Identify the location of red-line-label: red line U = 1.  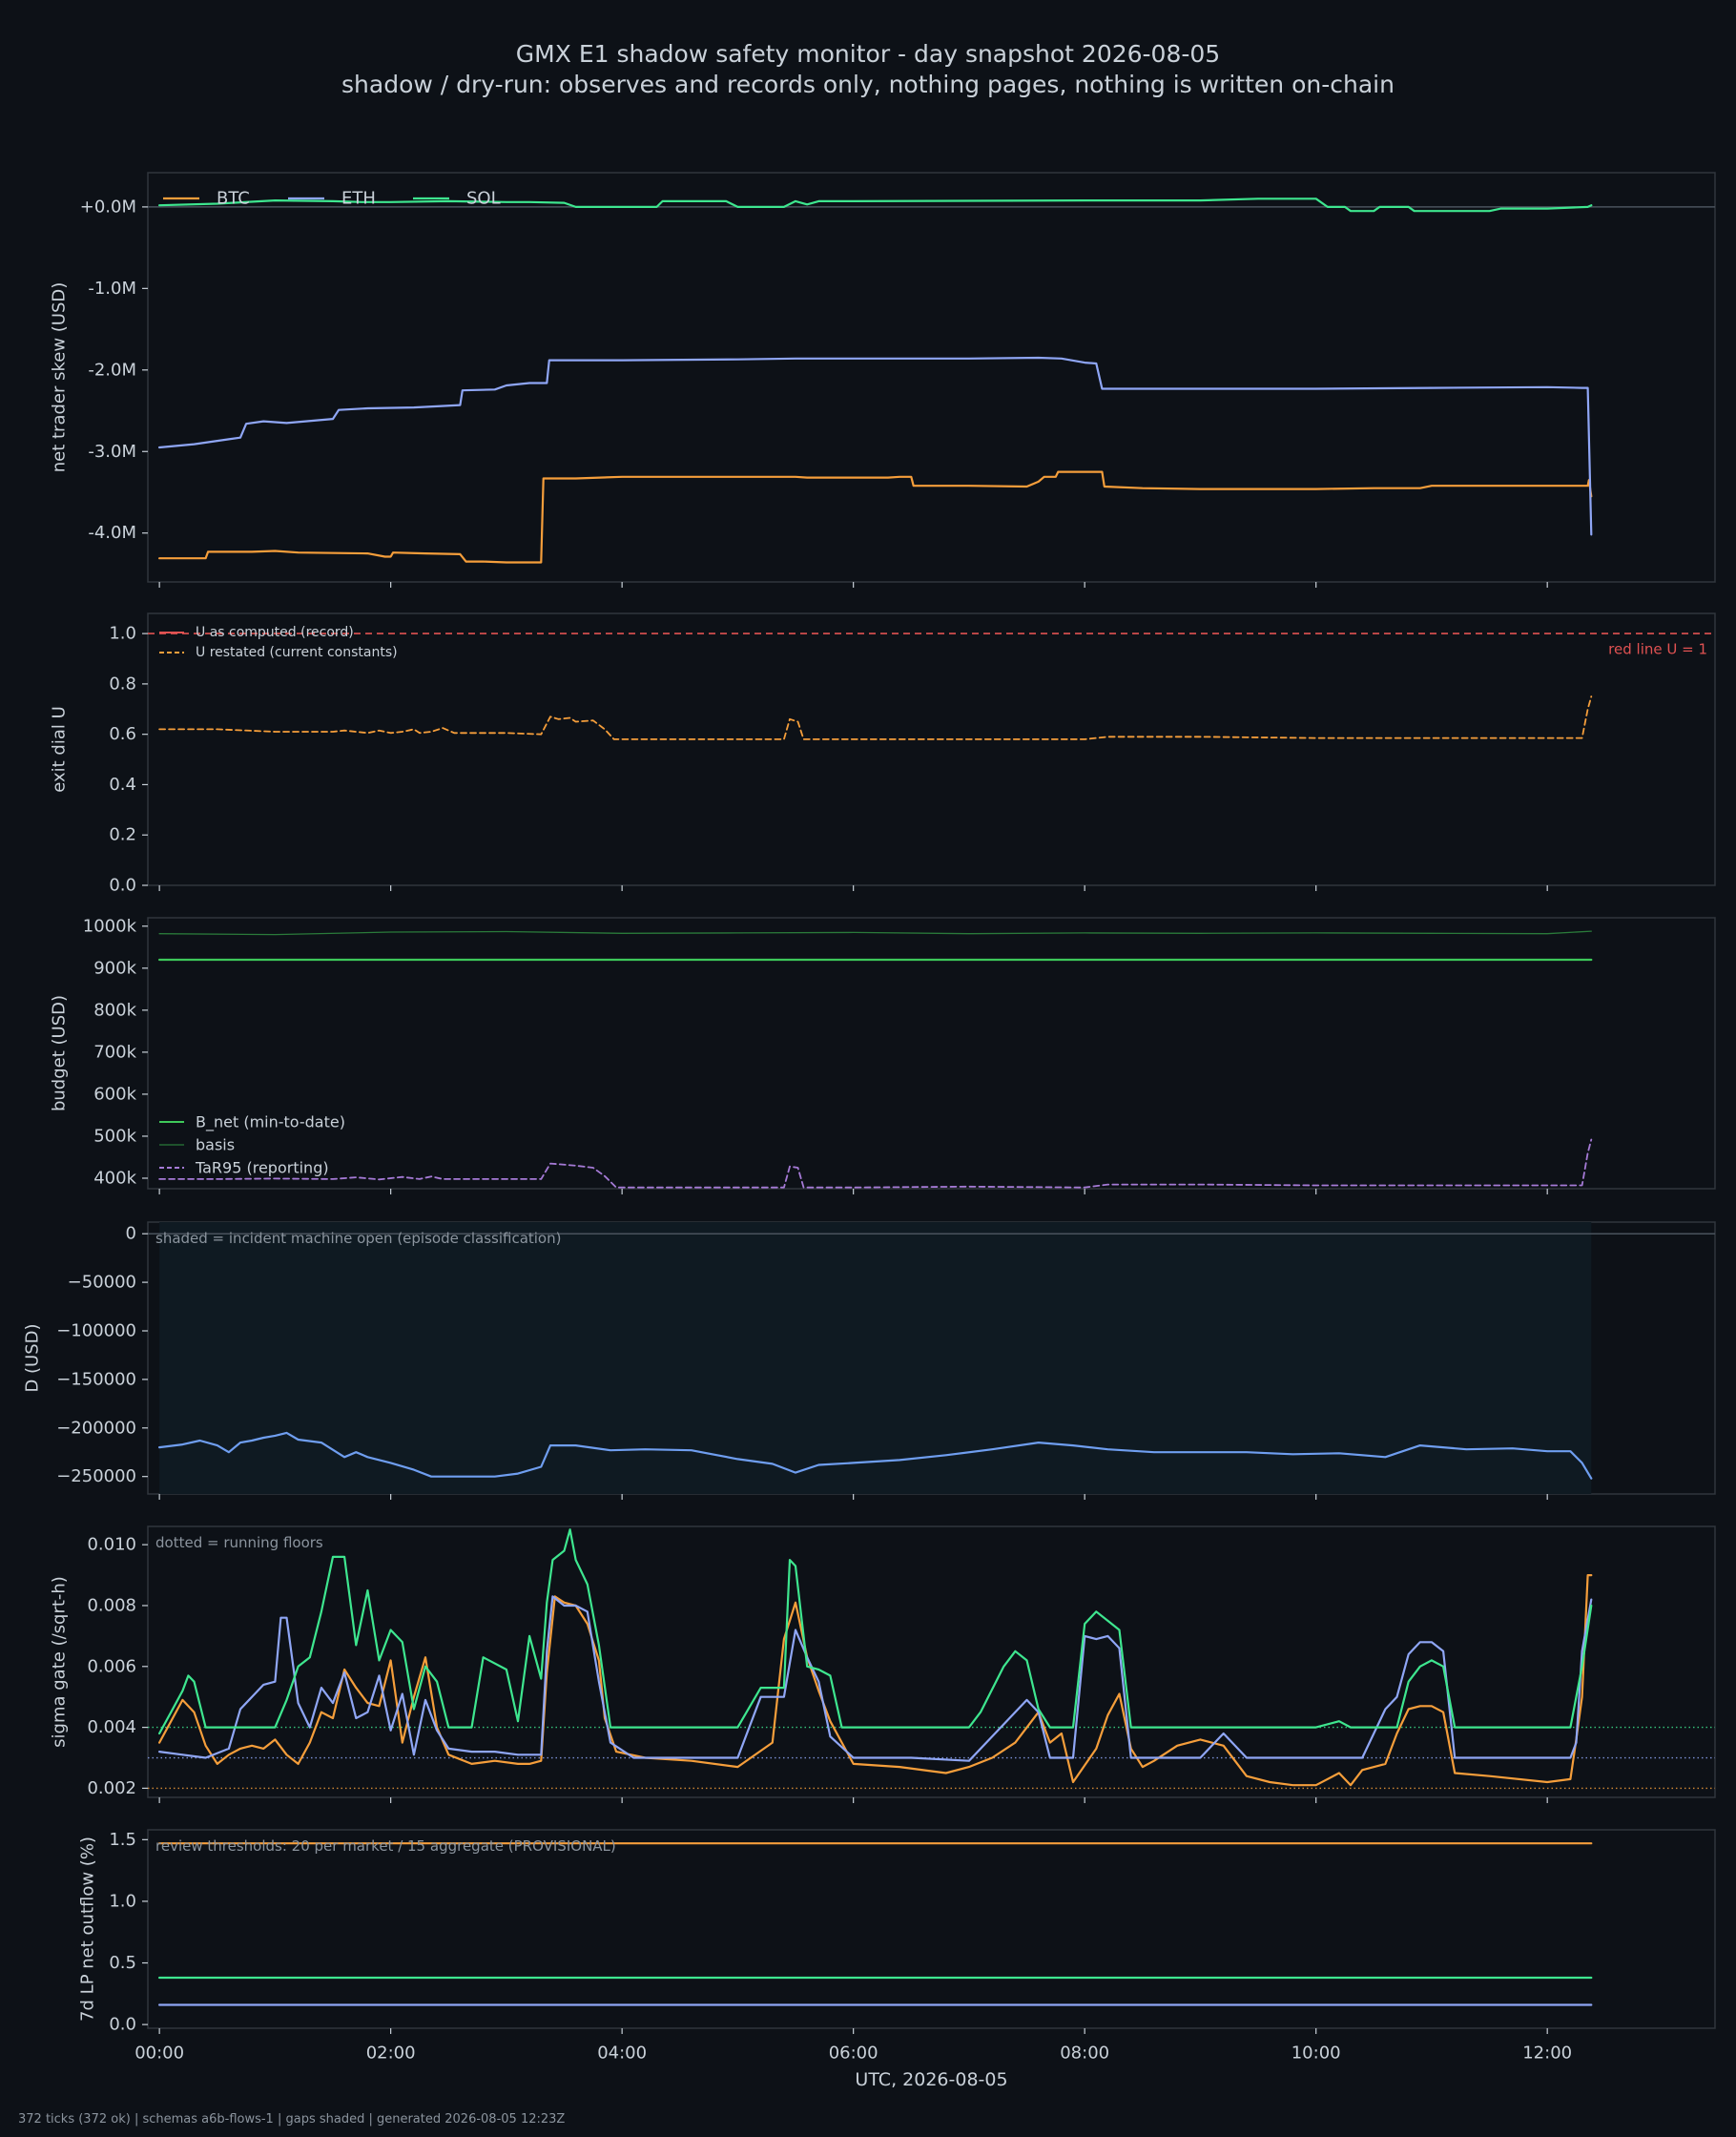
(1657, 648).